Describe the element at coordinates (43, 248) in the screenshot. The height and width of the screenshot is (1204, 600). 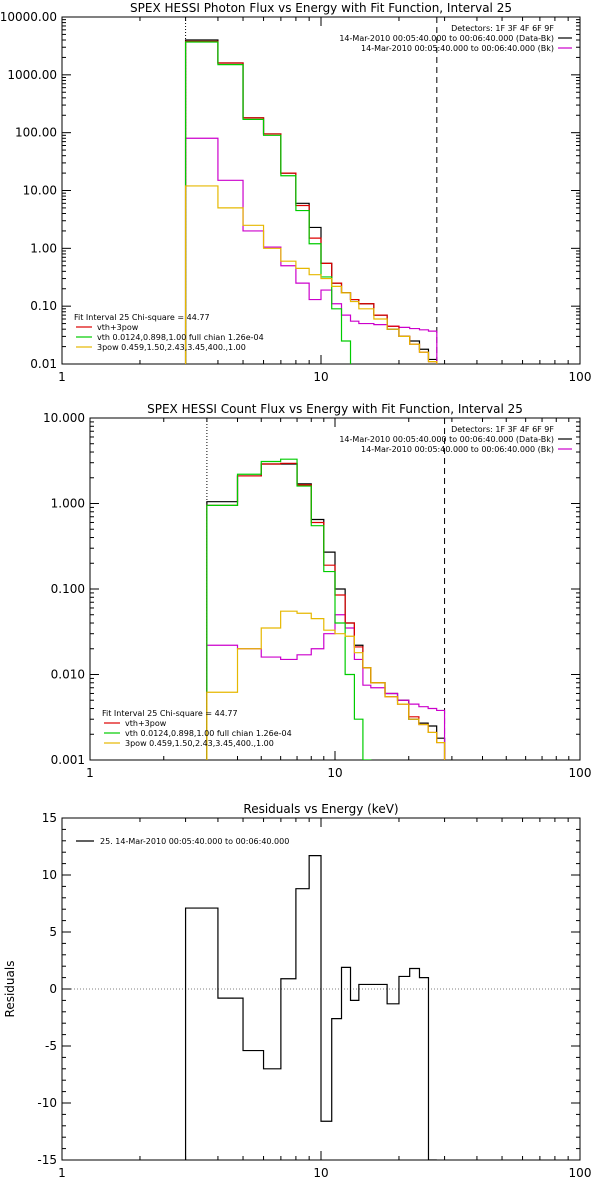
I see `y-tick-label: 1.00` at that location.